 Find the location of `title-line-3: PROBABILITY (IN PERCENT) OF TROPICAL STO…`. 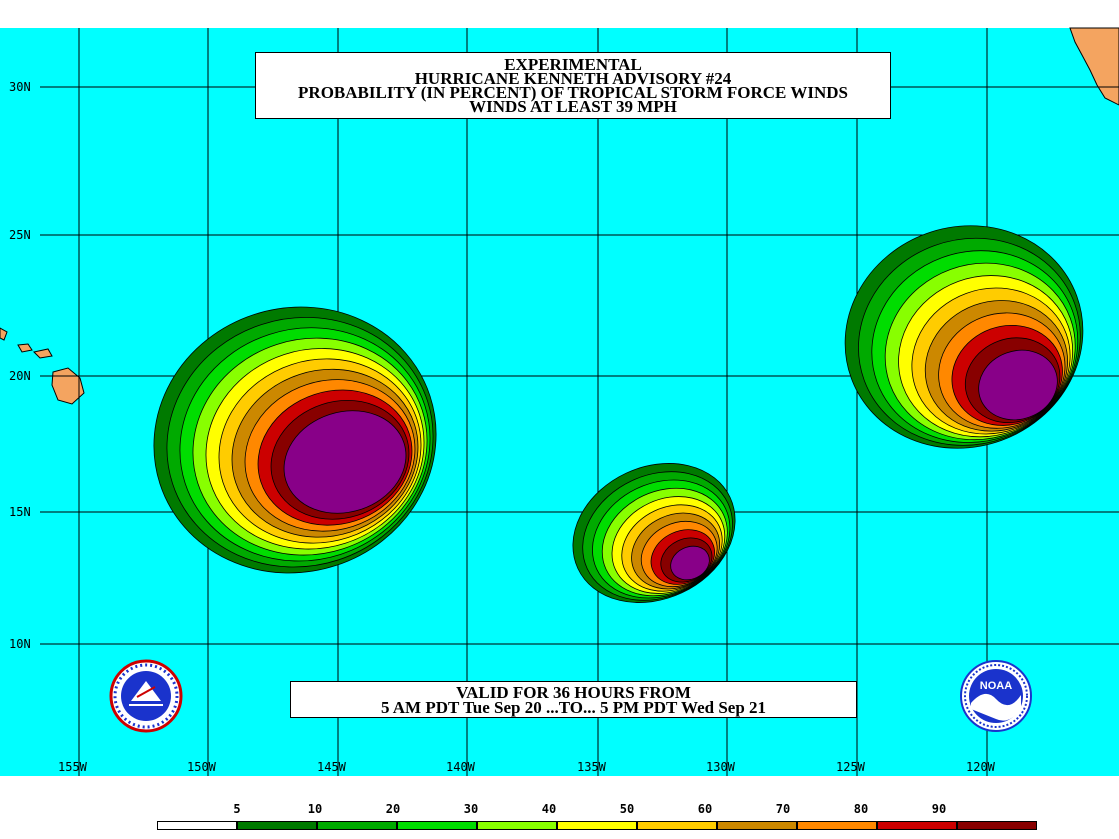

title-line-3: PROBABILITY (IN PERCENT) OF TROPICAL STO… is located at coordinates (573, 92).